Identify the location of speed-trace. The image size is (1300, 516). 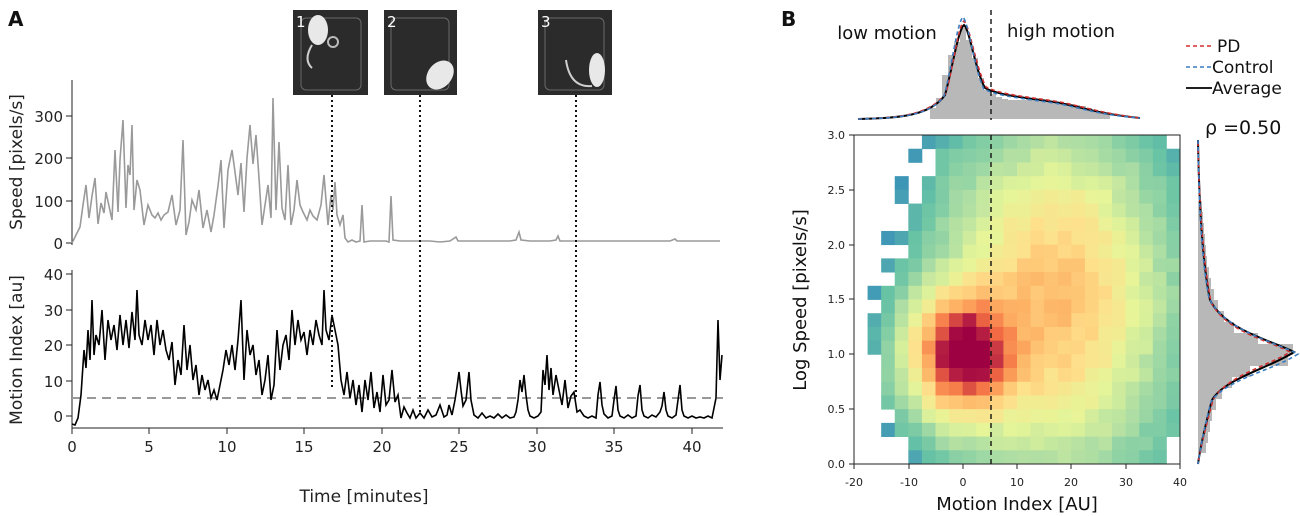
(395, 170).